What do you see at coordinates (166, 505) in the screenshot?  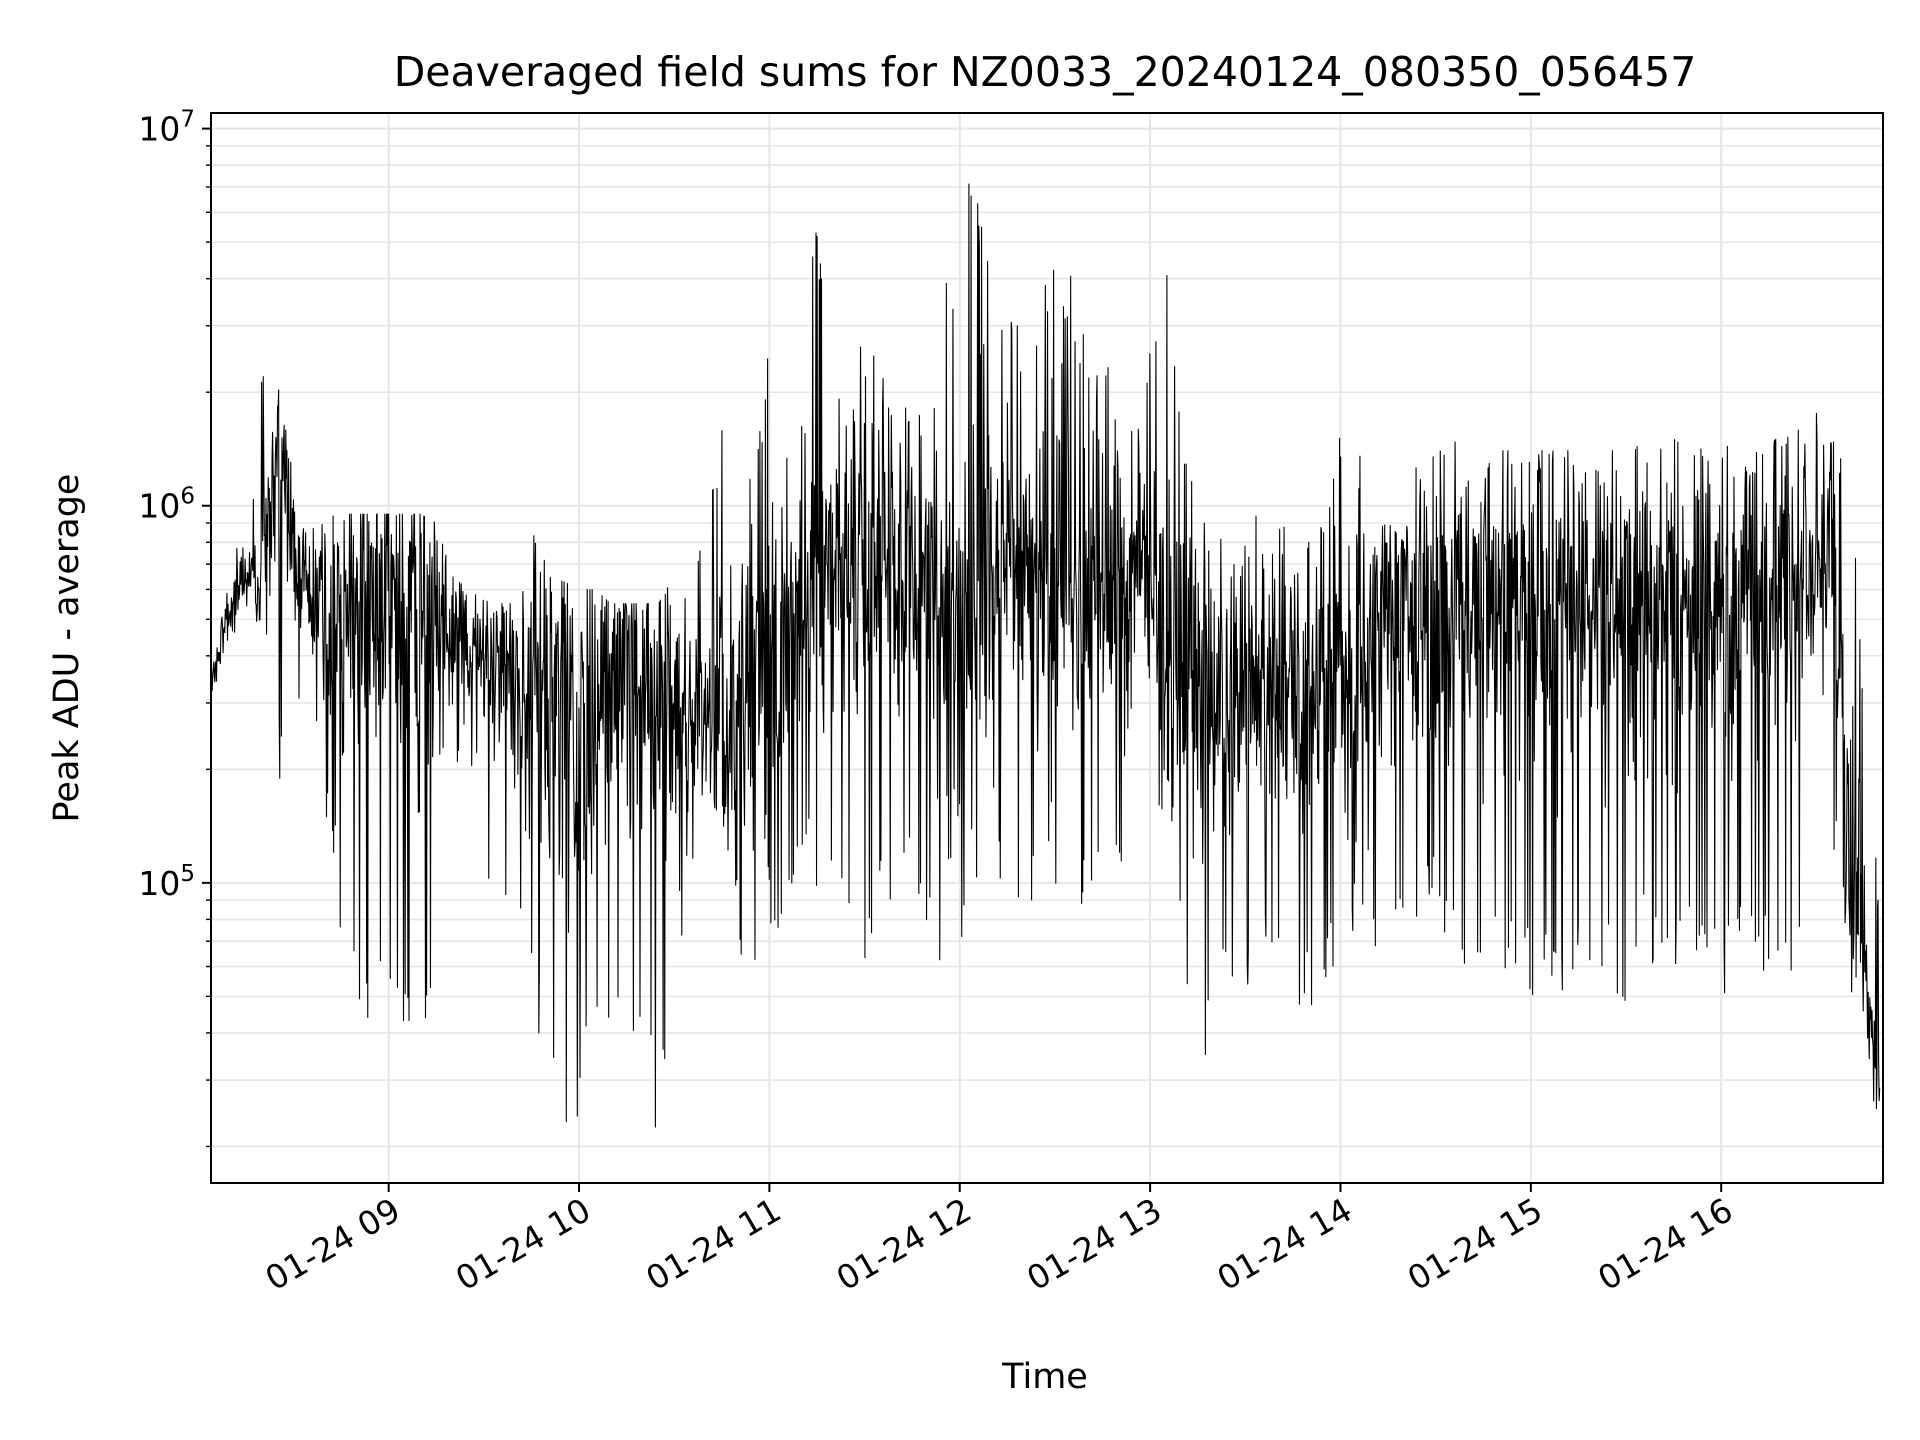 I see `y-tick-label: 106` at bounding box center [166, 505].